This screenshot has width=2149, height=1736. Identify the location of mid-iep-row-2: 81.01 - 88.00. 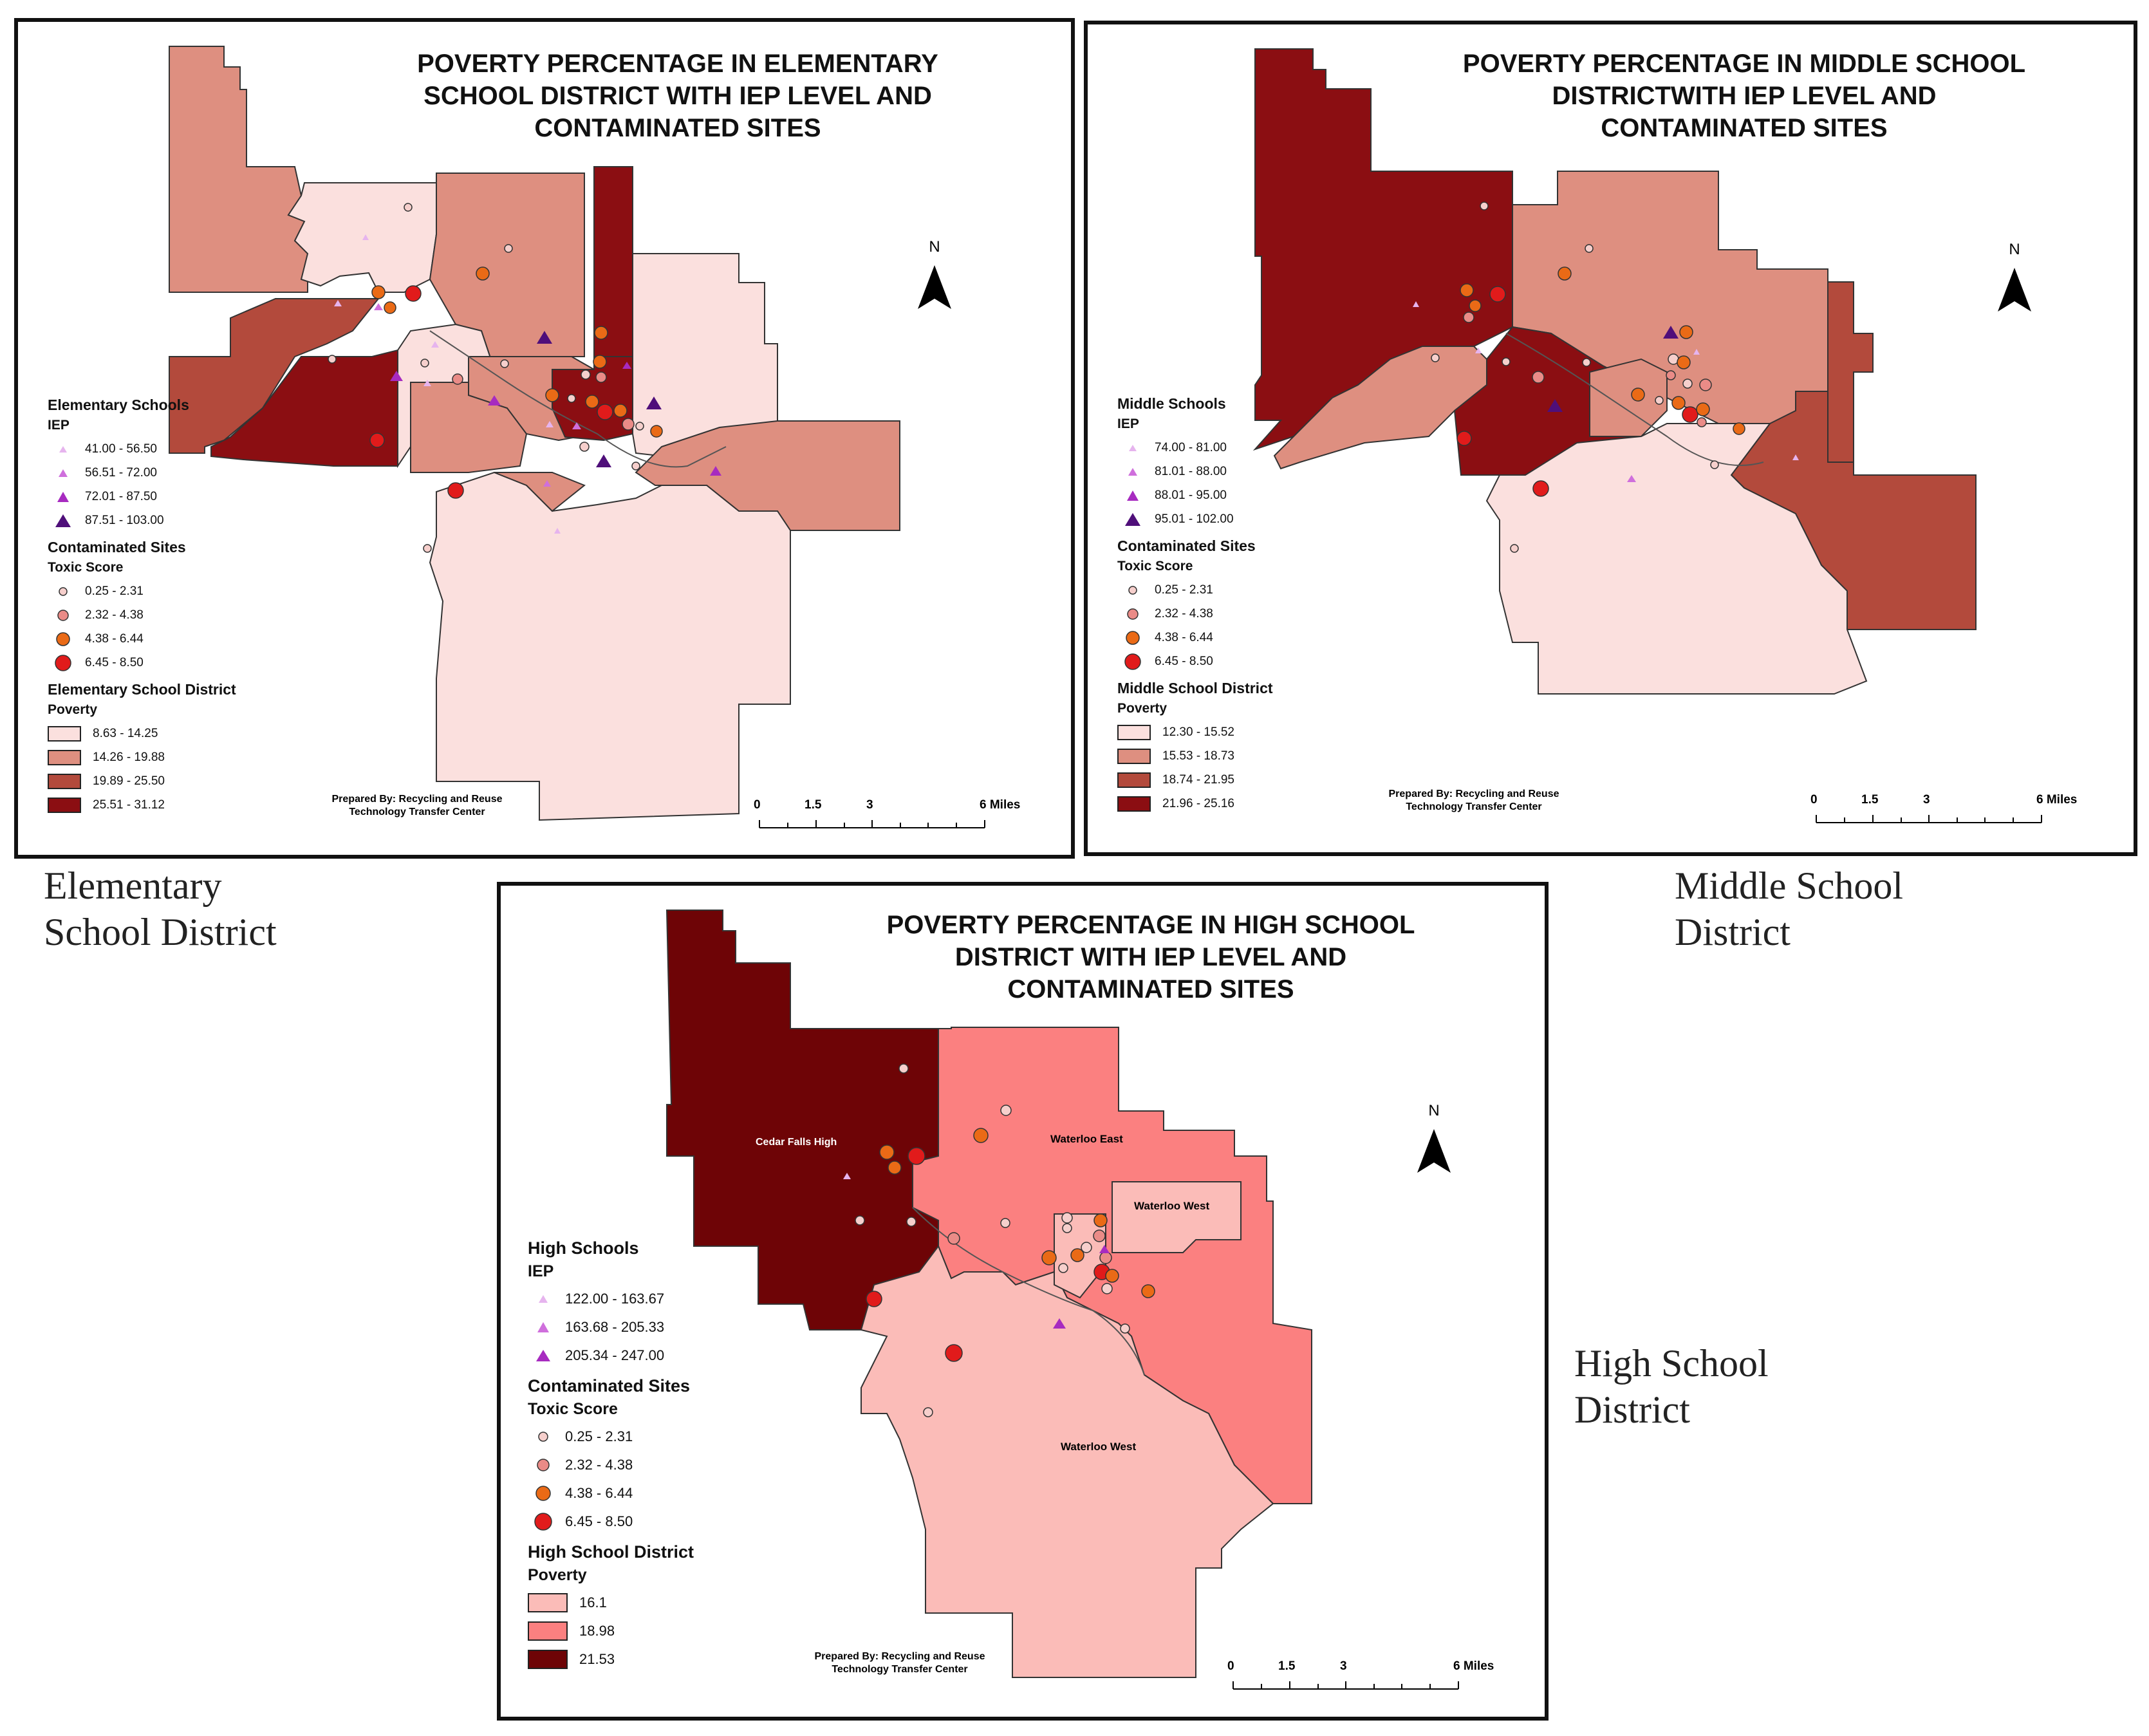
(1195, 471).